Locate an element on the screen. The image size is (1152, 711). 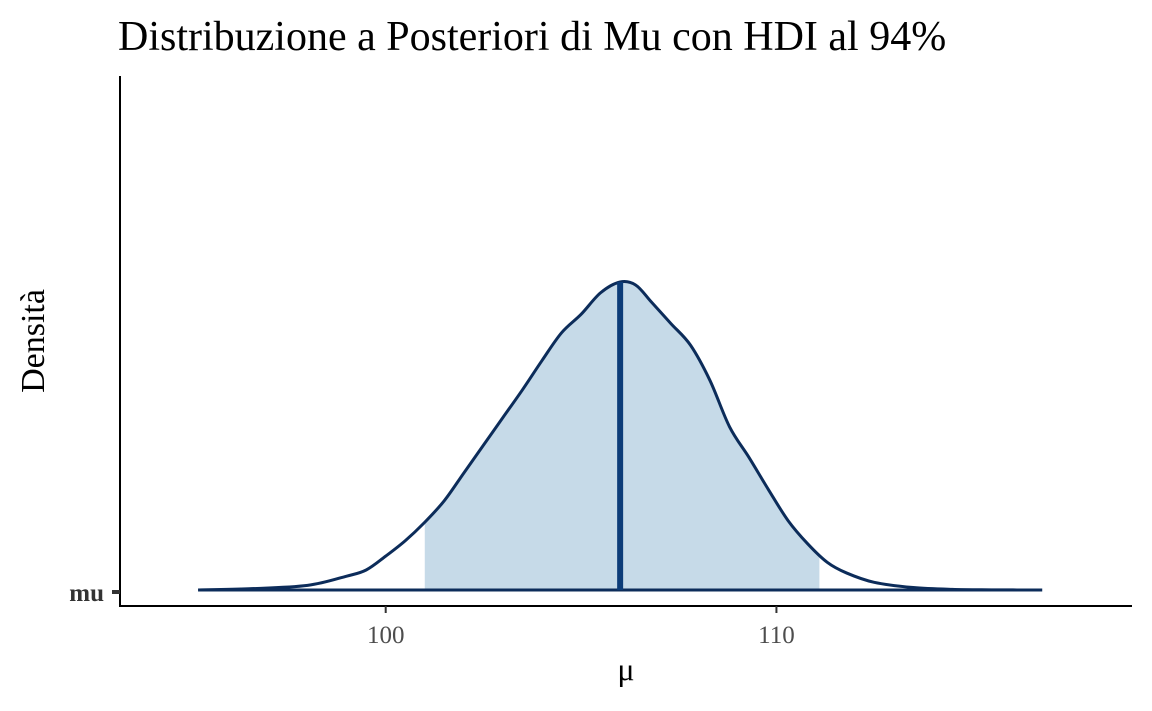
y-axis-label: Densità is located at coordinates (33, 341).